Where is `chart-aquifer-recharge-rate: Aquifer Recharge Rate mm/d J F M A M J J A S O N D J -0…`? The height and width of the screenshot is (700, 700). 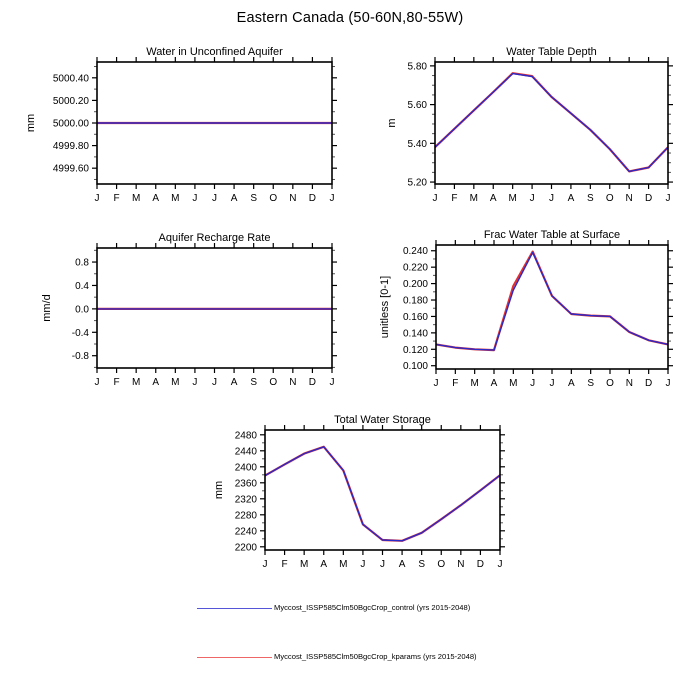
chart-aquifer-recharge-rate: Aquifer Recharge Rate mm/d J F M A M J J A S O N D J -0… is located at coordinates (189, 310).